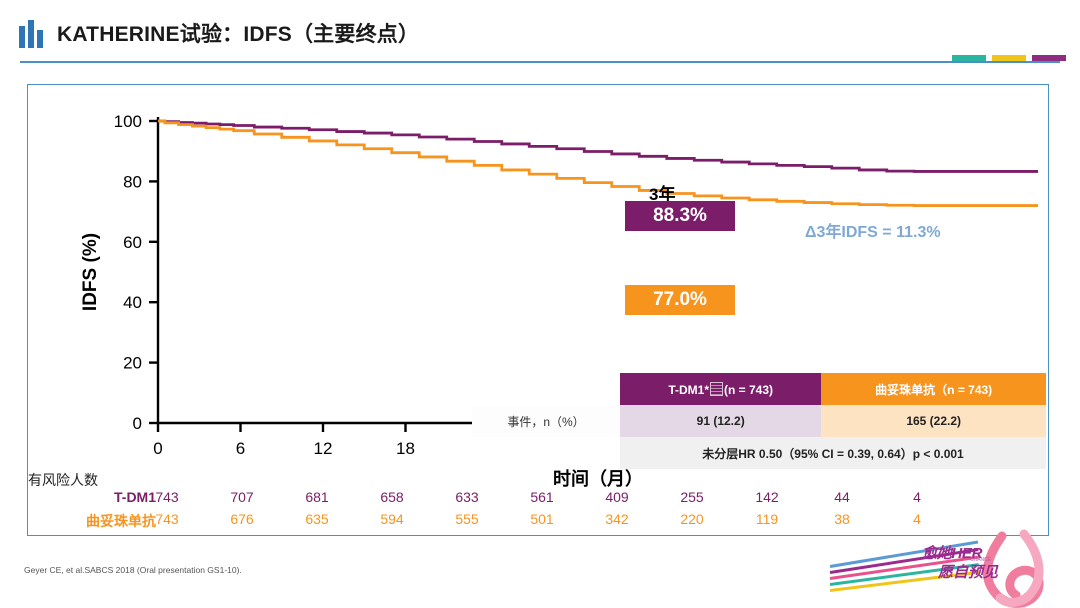 Image resolution: width=1080 pixels, height=608 pixels. Describe the element at coordinates (842, 519) in the screenshot. I see `at-risk-value: 38` at that location.